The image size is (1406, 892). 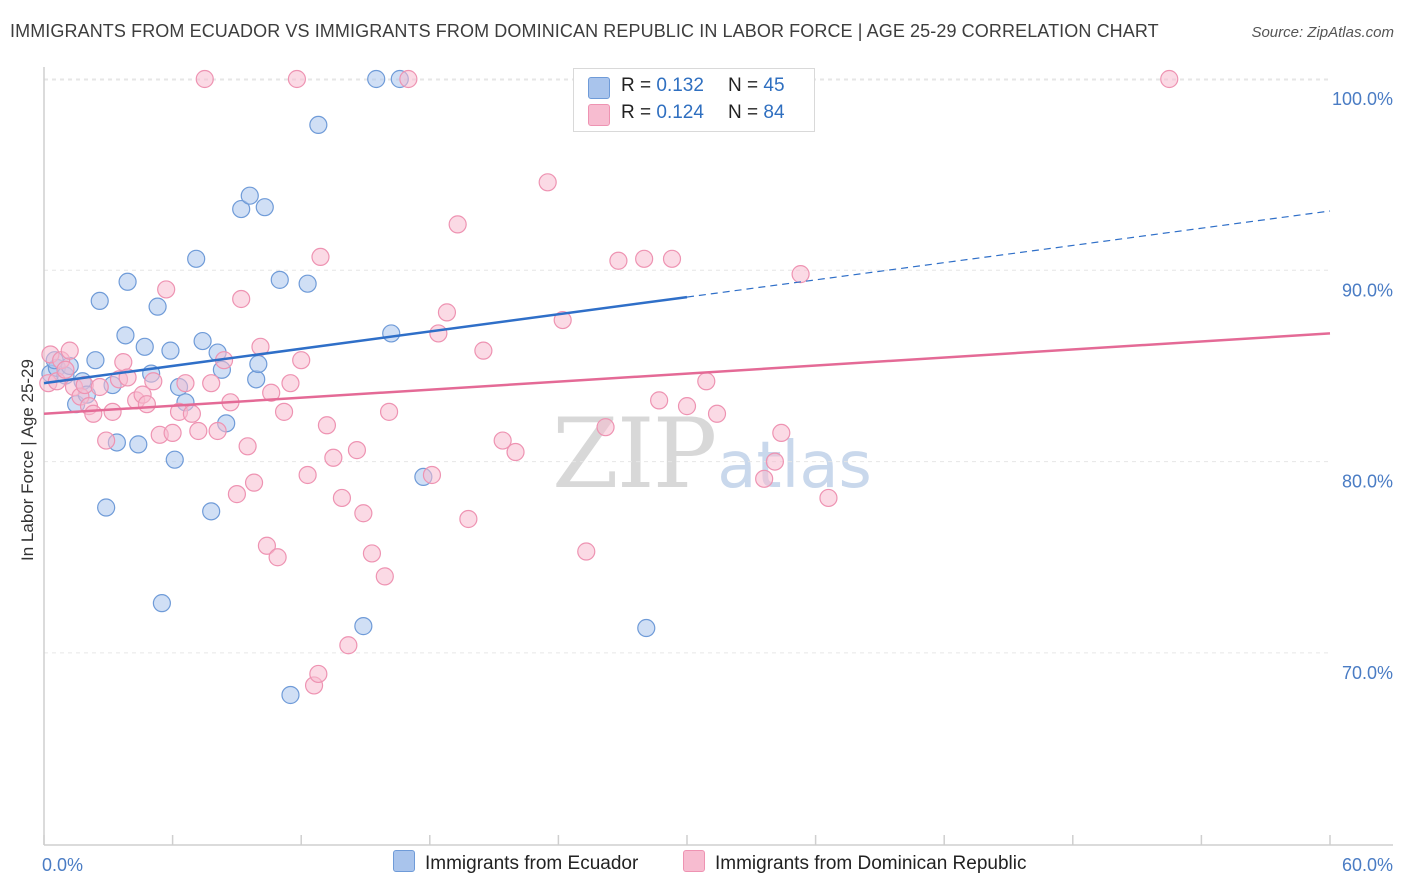 I want to click on trendline-dominican, so click(x=687, y=374).